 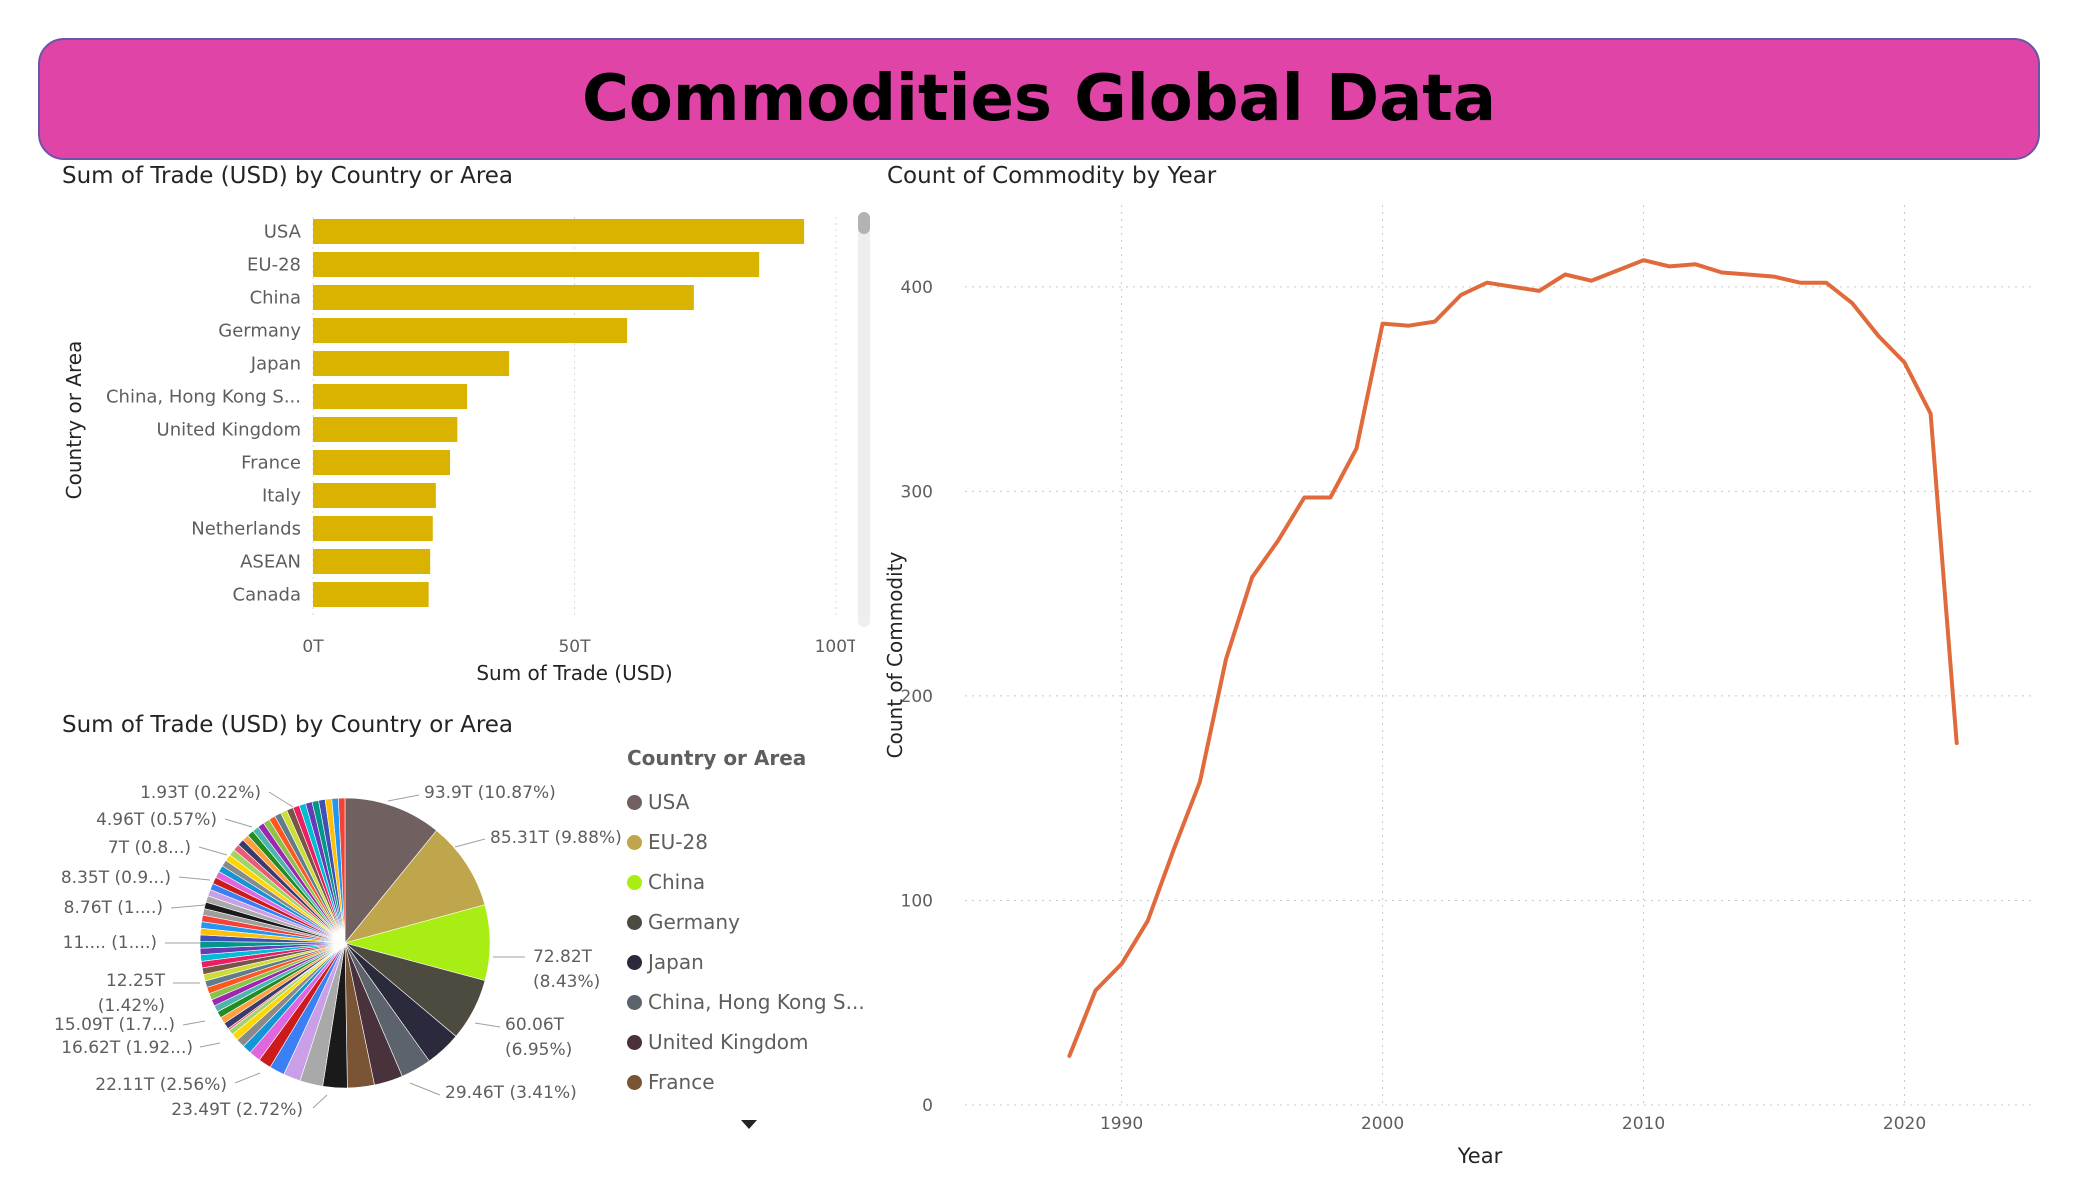 I want to click on bar-category-label: Netherlands, so click(x=246, y=529).